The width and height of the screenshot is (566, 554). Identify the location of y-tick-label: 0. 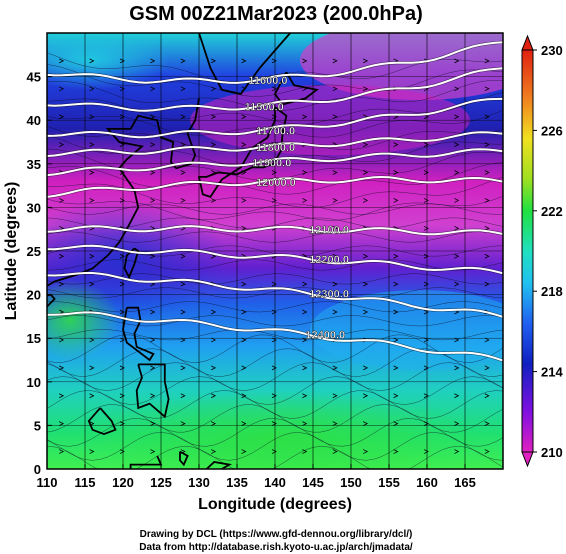
(37, 469).